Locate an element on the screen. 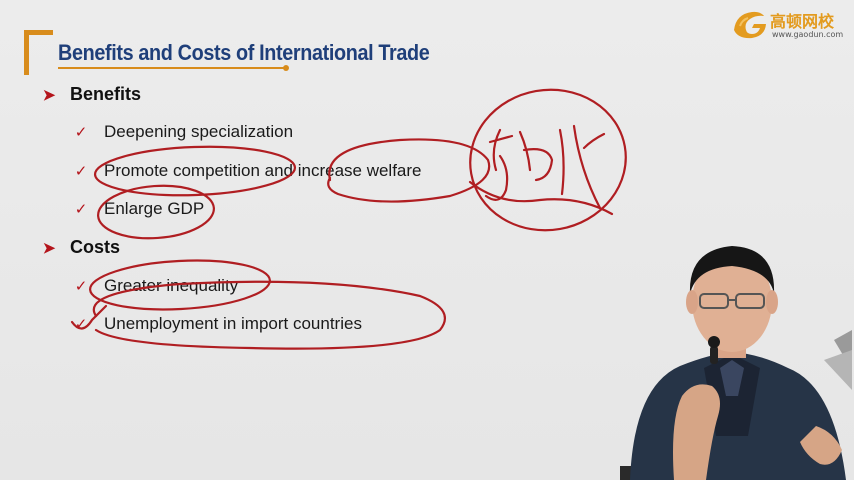 The image size is (854, 480). section-benefits-heading: ➤ Benefits is located at coordinates (91, 94).